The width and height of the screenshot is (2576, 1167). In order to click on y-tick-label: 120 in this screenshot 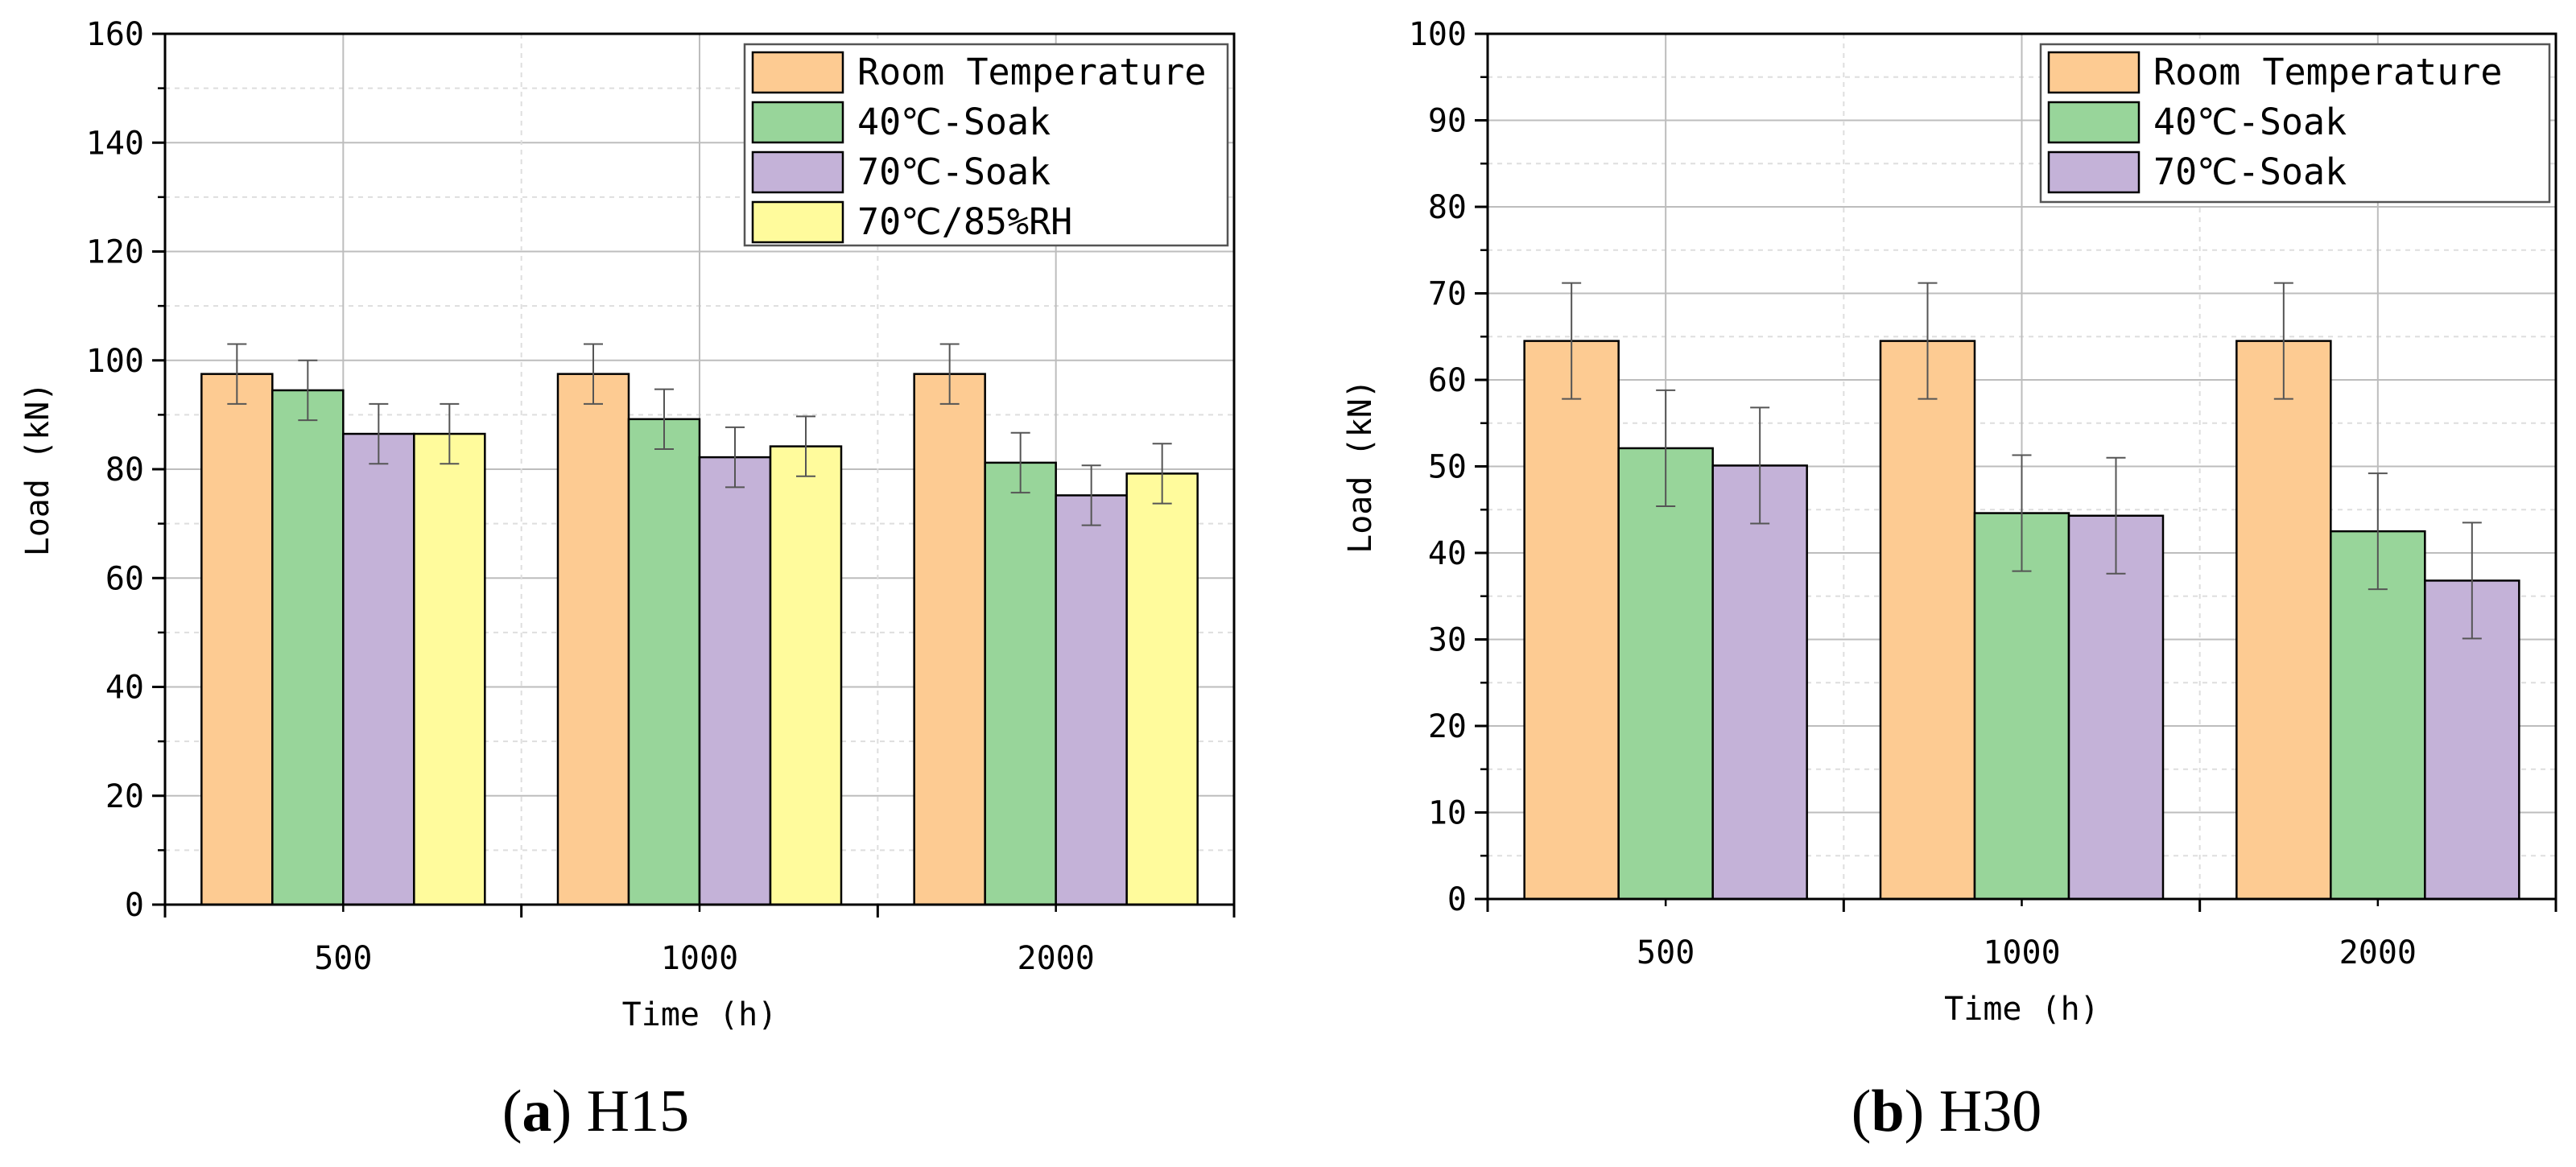, I will do `click(115, 252)`.